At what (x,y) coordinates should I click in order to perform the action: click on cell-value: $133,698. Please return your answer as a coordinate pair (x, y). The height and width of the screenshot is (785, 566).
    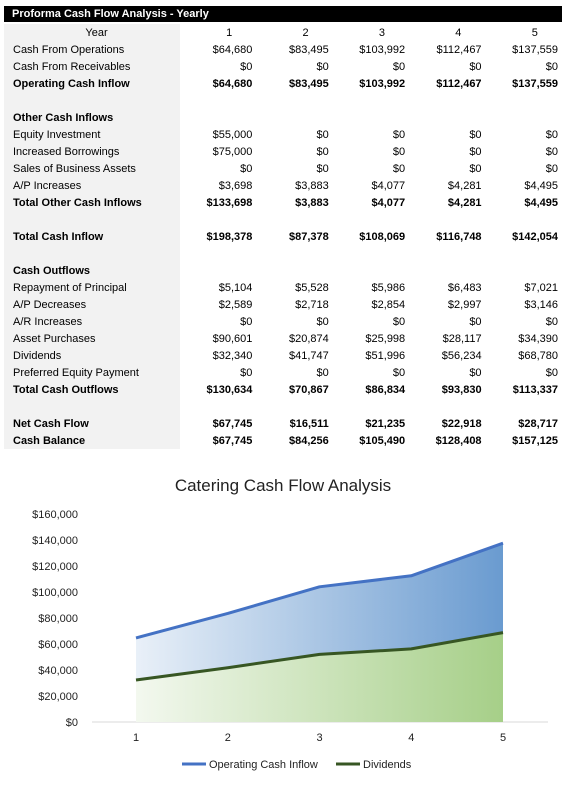
    Looking at the image, I should click on (218, 202).